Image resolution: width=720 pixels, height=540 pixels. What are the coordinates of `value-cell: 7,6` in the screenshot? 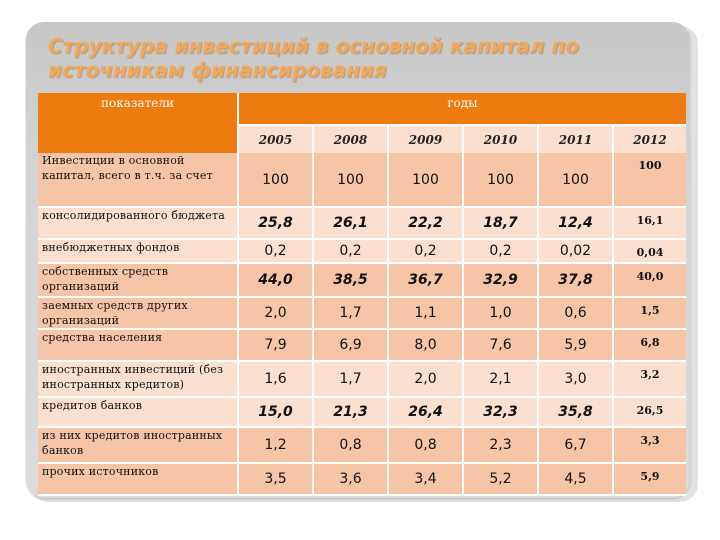 It's located at (500, 345).